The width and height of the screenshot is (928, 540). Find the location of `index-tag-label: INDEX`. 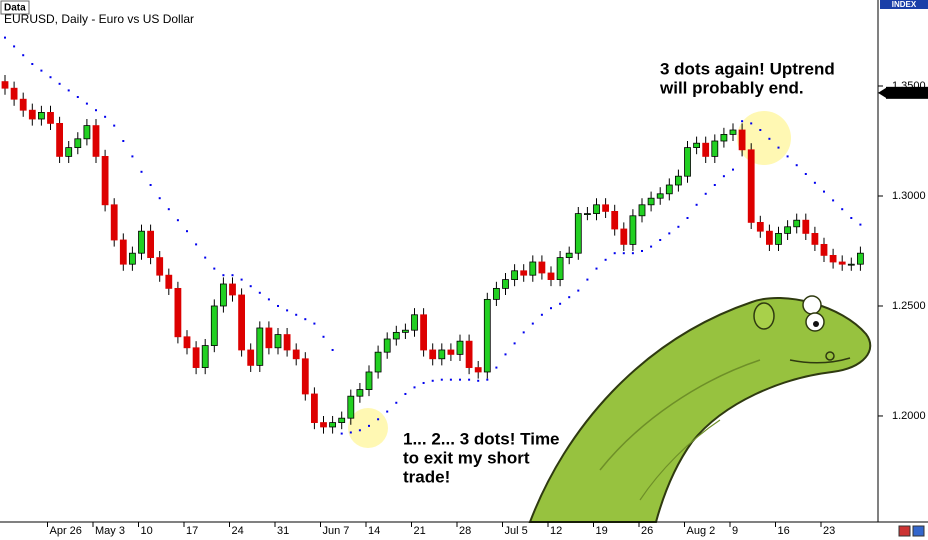

index-tag-label: INDEX is located at coordinates (904, 4).